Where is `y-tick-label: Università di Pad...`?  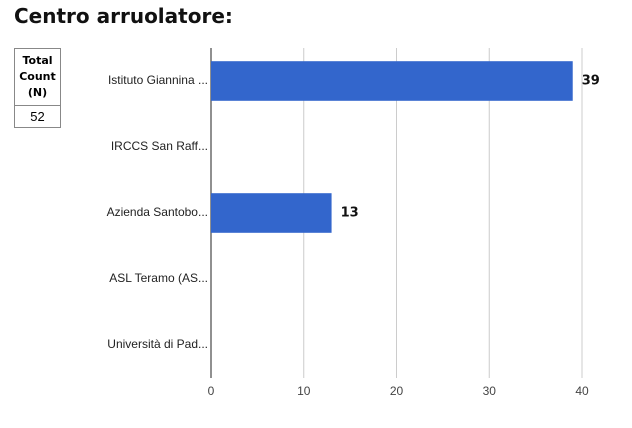
y-tick-label: Università di Pad... is located at coordinates (157, 344).